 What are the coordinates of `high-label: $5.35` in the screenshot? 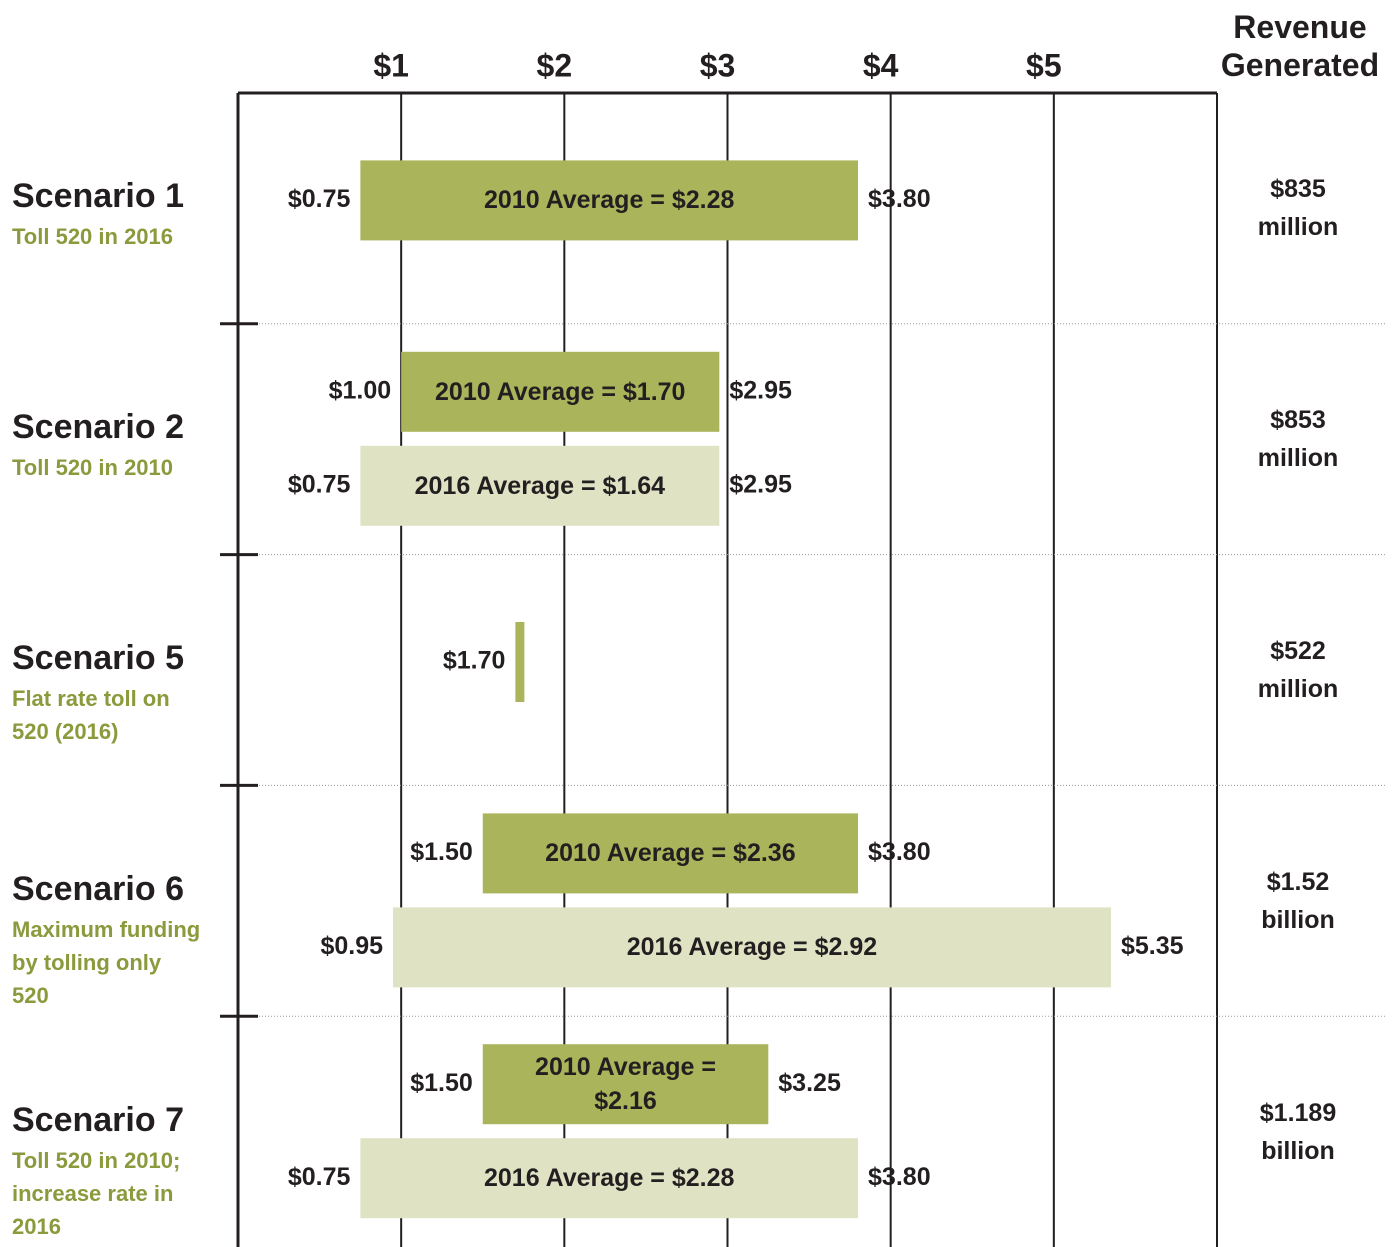 It's located at (1152, 946).